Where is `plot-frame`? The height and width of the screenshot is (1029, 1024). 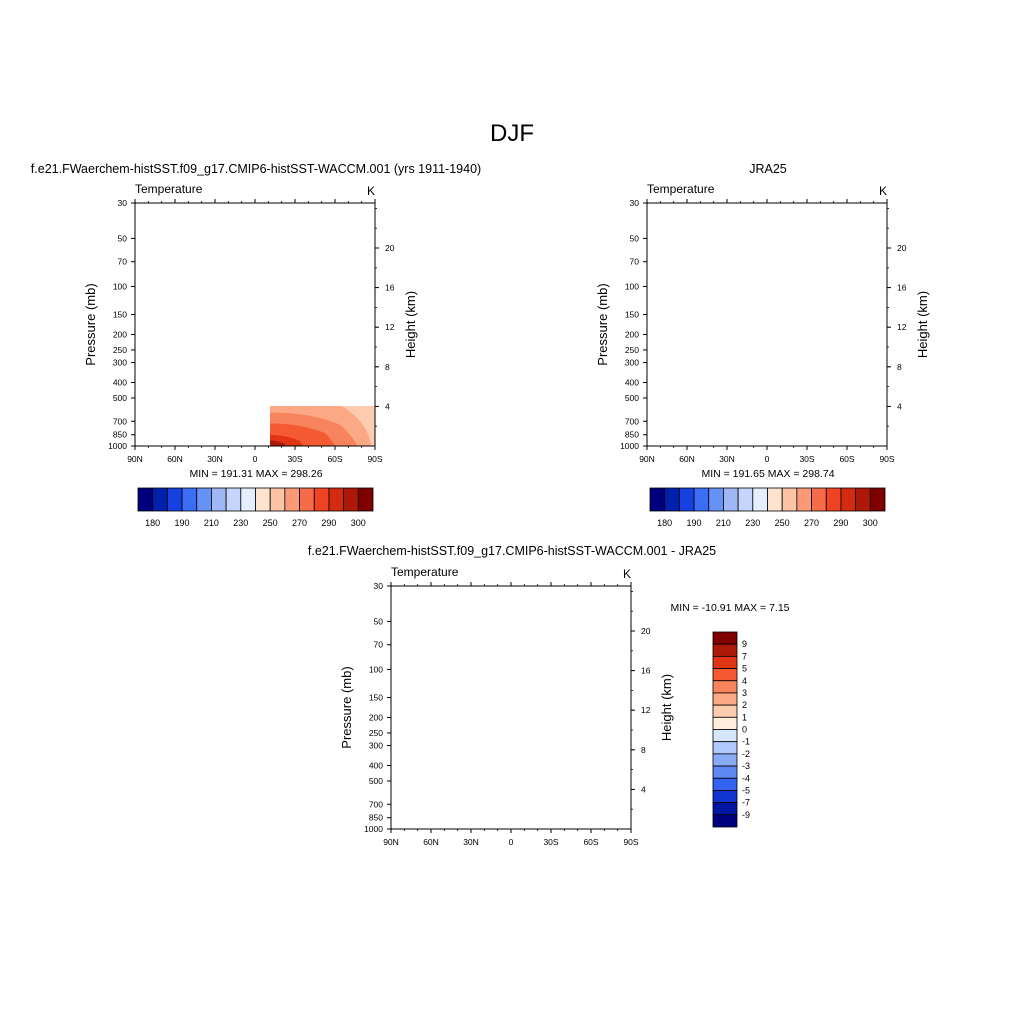 plot-frame is located at coordinates (767, 324).